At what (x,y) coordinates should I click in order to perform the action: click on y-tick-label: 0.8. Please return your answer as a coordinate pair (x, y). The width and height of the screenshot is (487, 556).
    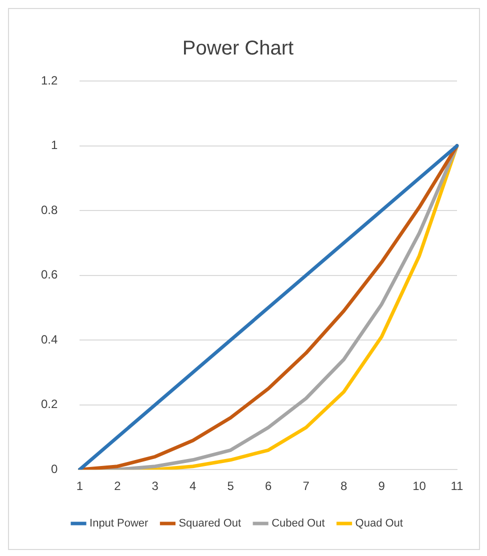
    Looking at the image, I should click on (49, 209).